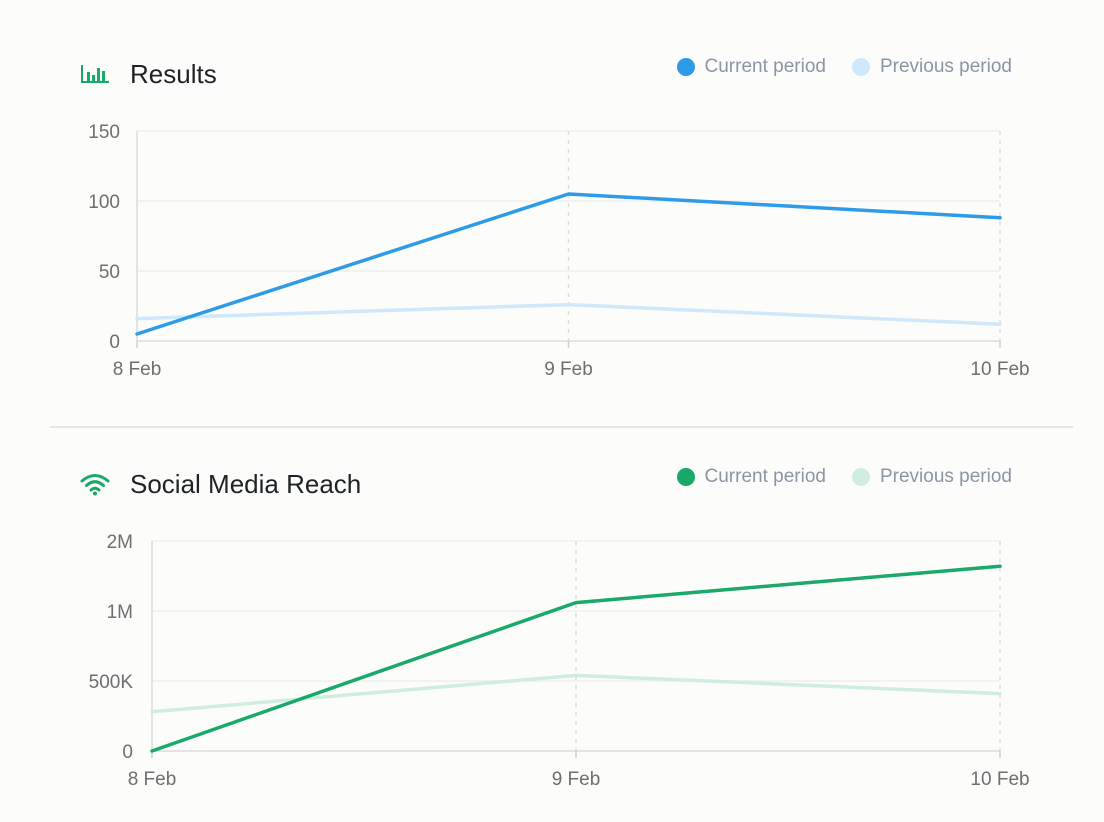 This screenshot has width=1104, height=822. I want to click on y-tick-label: 2M, so click(120, 542).